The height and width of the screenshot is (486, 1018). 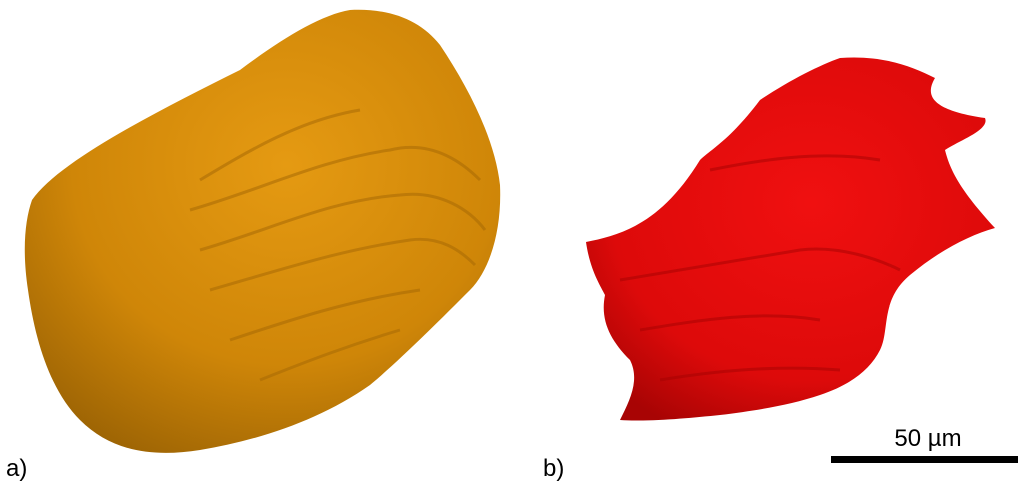 What do you see at coordinates (553, 468) in the screenshot?
I see `panel-label: b)` at bounding box center [553, 468].